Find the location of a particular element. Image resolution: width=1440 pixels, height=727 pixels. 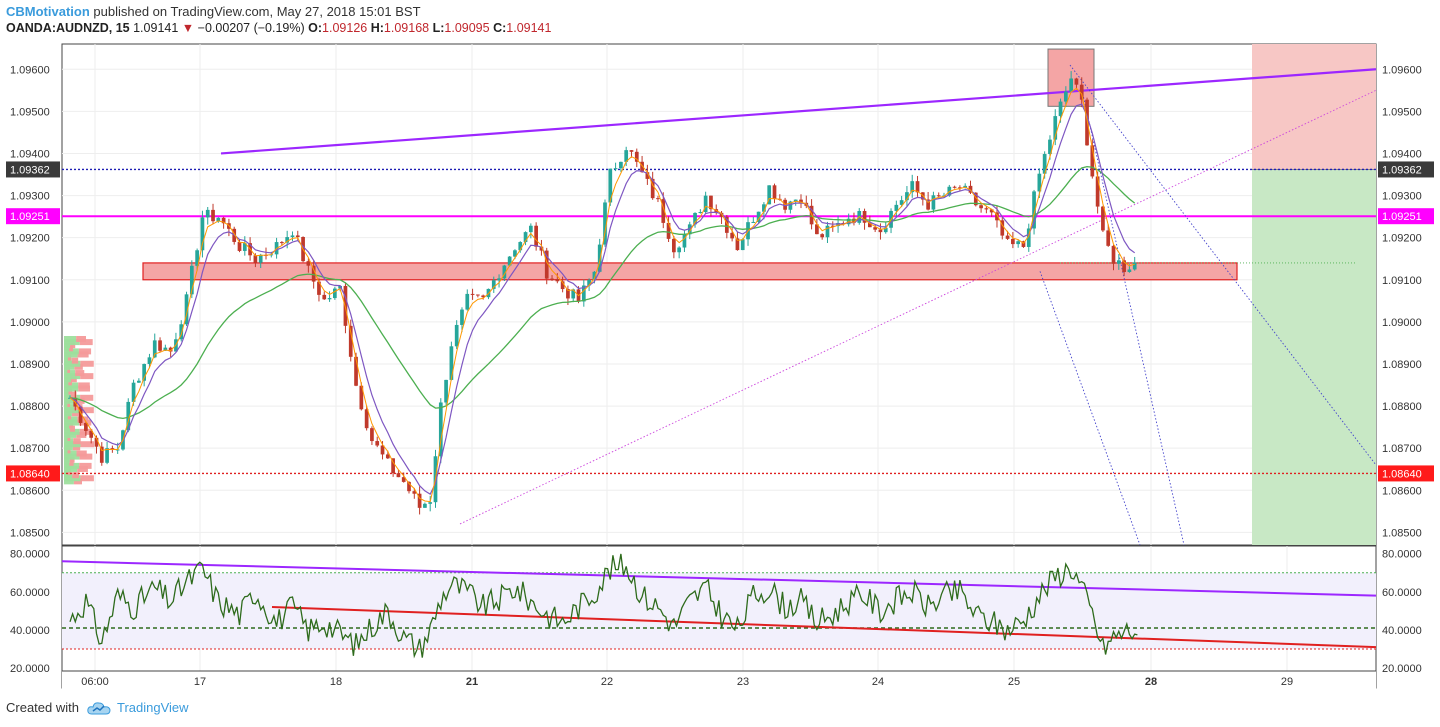

price-tick-right: 1.08900 is located at coordinates (1402, 365).